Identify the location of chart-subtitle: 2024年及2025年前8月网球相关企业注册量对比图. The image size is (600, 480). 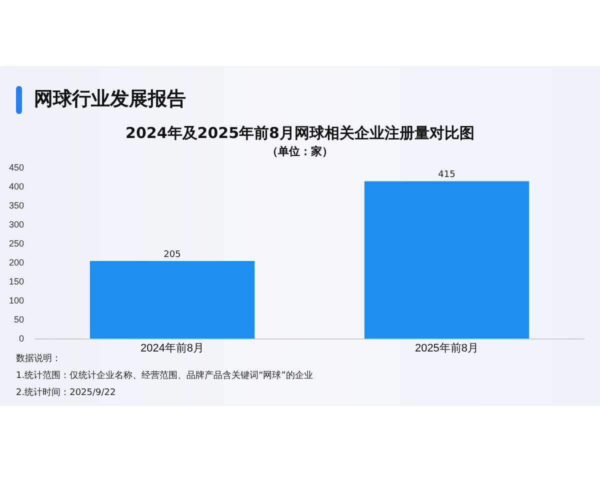
(300, 133).